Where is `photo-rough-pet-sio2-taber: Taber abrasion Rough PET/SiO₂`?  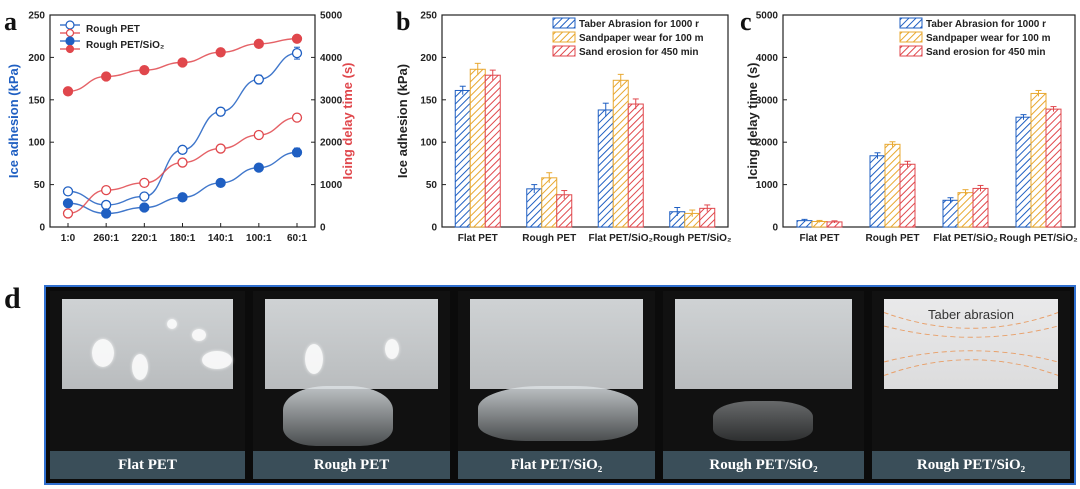
photo-rough-pet-sio2-taber: Taber abrasion Rough PET/SiO₂ is located at coordinates (971, 385).